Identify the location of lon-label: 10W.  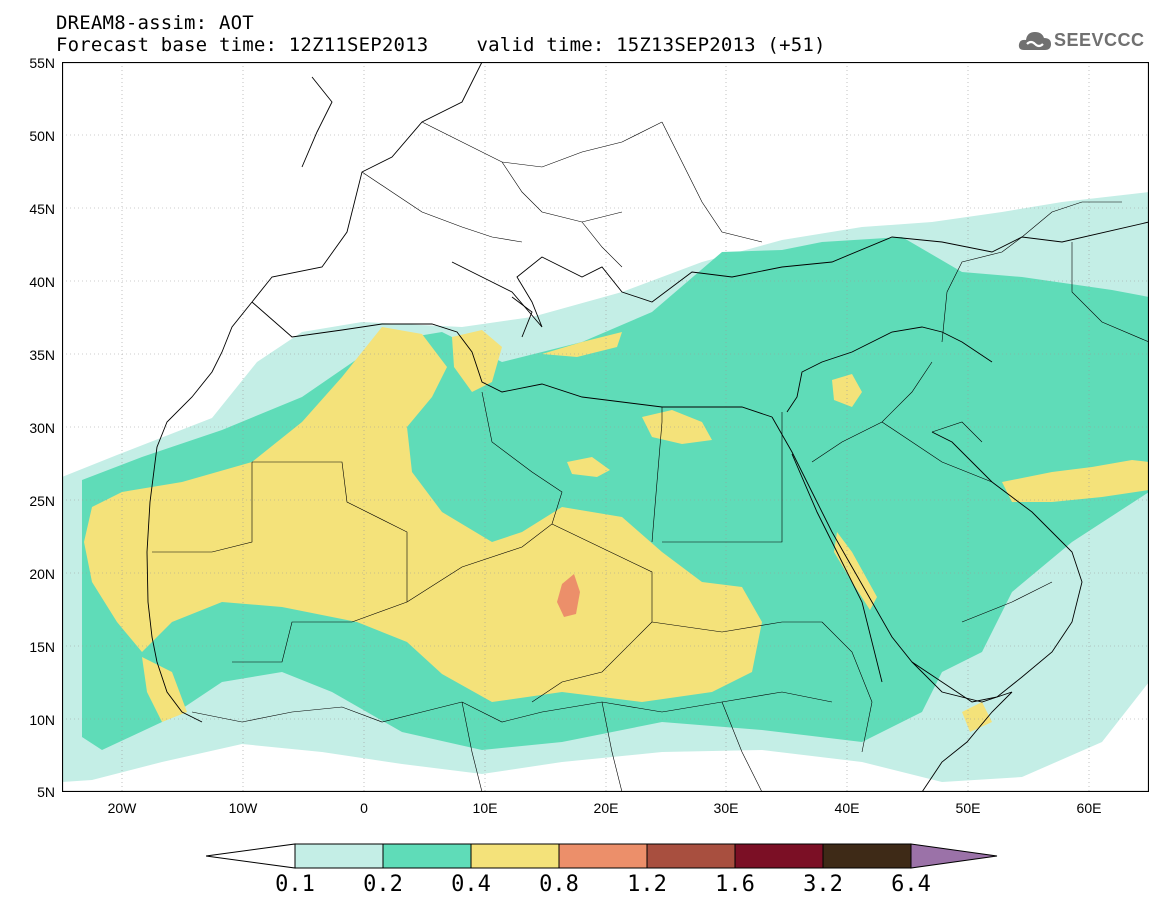
(243, 808).